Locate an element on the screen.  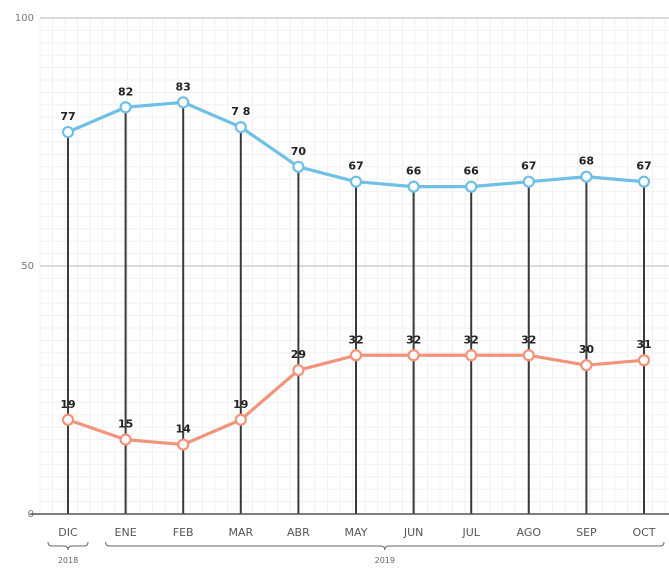
data-label: 31 is located at coordinates (643, 344).